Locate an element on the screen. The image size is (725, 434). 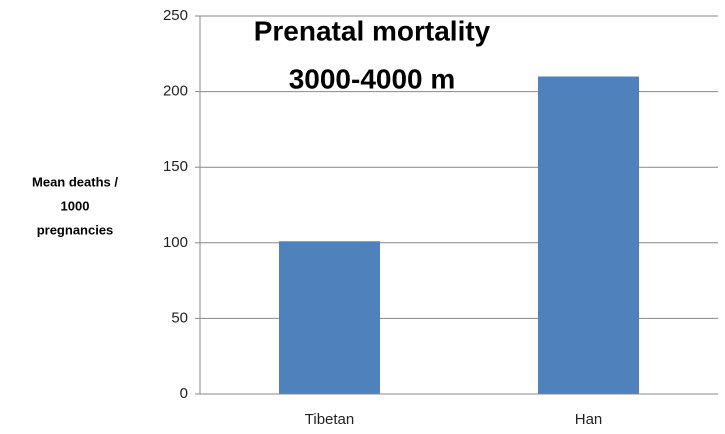
y-axis-label: 1000 is located at coordinates (75, 205).